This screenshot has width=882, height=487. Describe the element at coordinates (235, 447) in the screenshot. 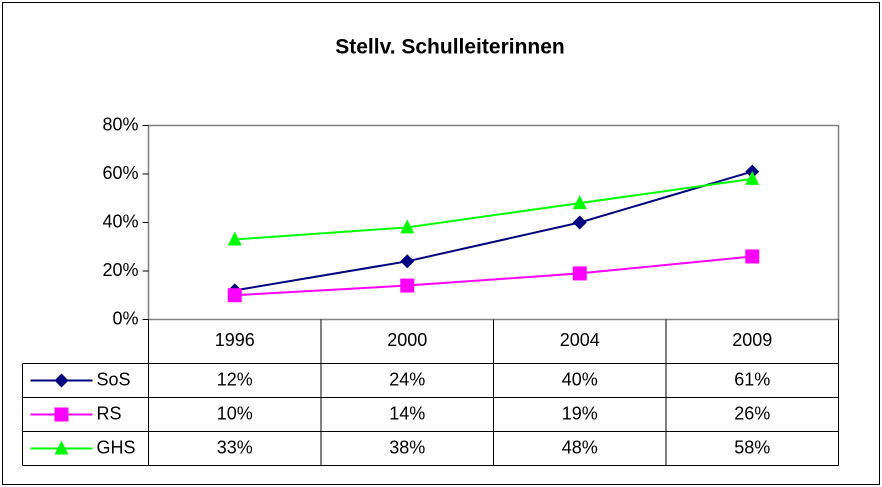

I see `table-value: 33%` at that location.